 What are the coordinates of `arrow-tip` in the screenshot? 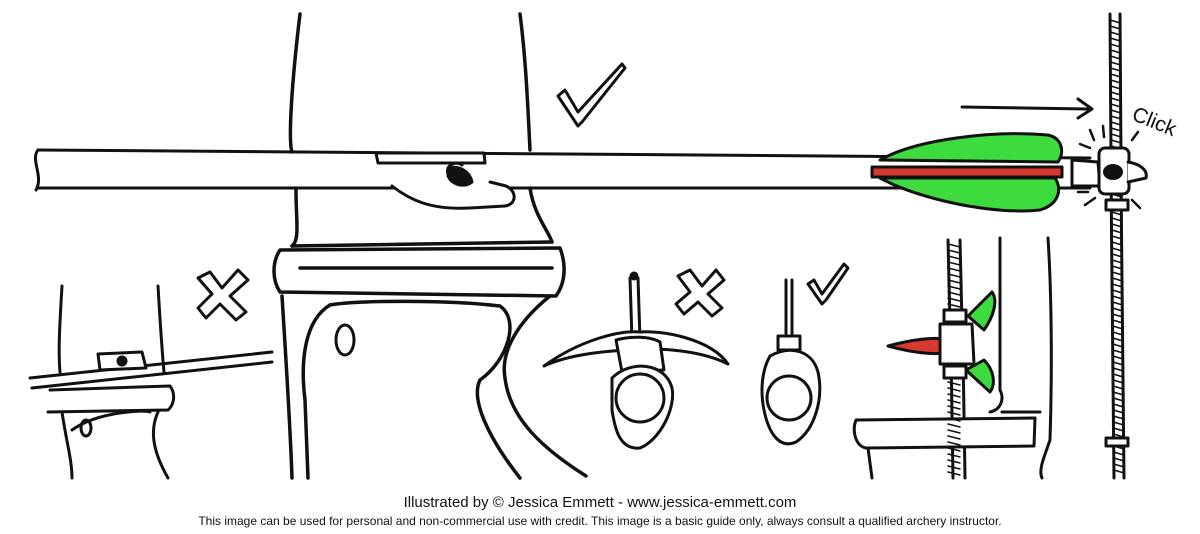 It's located at (37, 170).